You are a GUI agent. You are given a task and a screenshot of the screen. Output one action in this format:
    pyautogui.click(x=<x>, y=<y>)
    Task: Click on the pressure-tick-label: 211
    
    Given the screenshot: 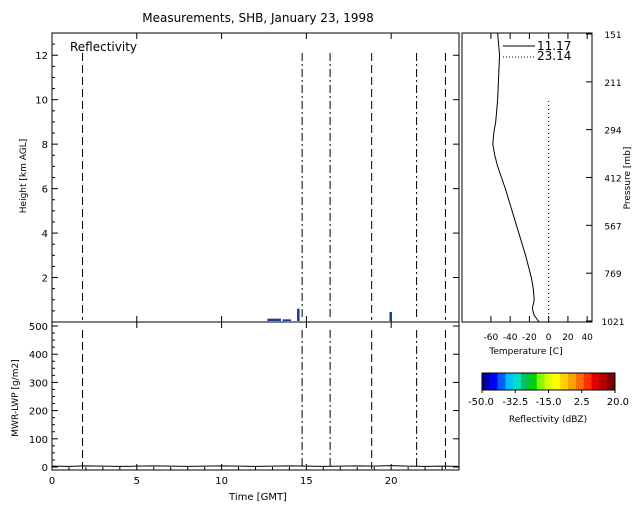 What is the action you would take?
    pyautogui.click(x=612, y=84)
    